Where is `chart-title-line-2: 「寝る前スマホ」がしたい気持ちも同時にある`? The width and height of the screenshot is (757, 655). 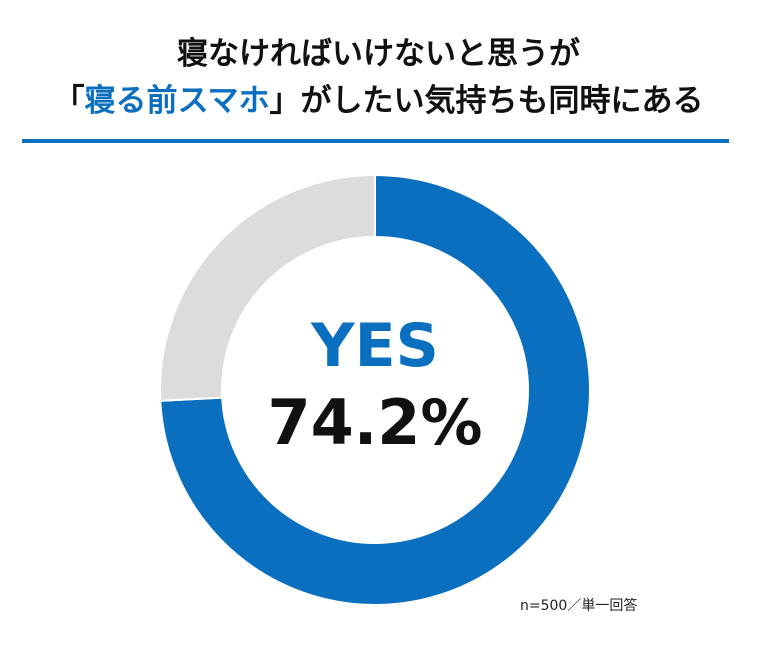 chart-title-line-2: 「寝る前スマホ」がしたい気持ちも同時にある is located at coordinates (378, 101).